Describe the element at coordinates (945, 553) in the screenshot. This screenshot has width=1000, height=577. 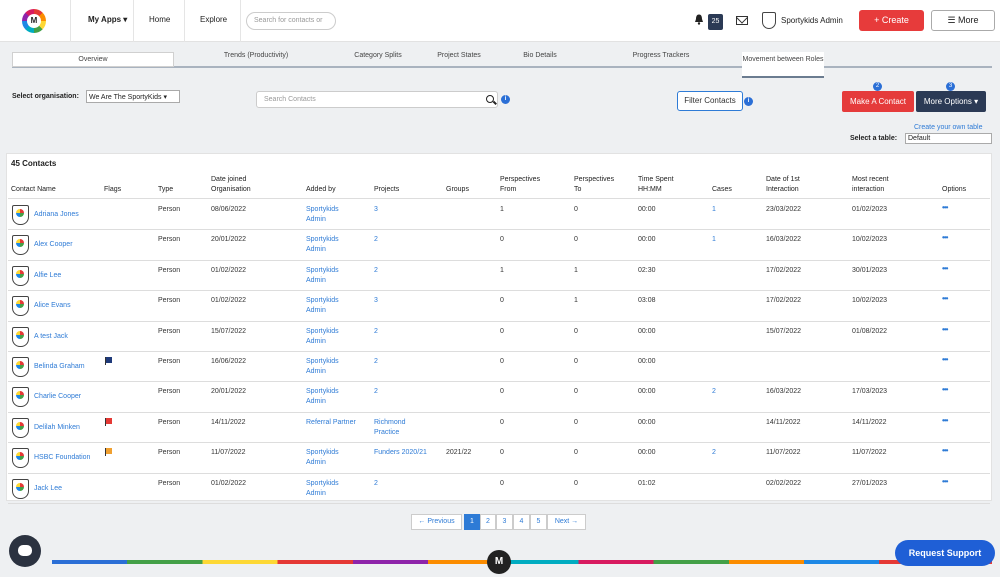
I see `request-support-button: Request Support` at that location.